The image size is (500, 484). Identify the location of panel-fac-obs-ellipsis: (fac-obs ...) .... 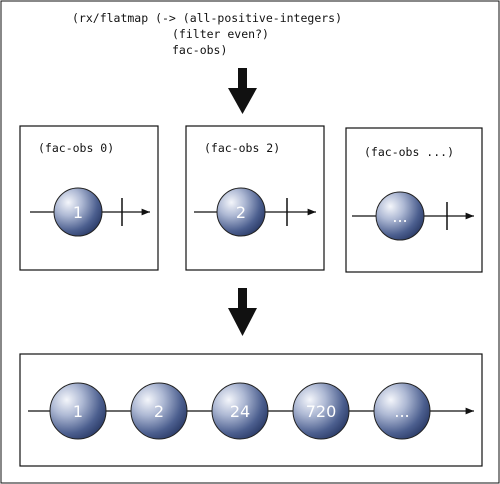
(414, 200).